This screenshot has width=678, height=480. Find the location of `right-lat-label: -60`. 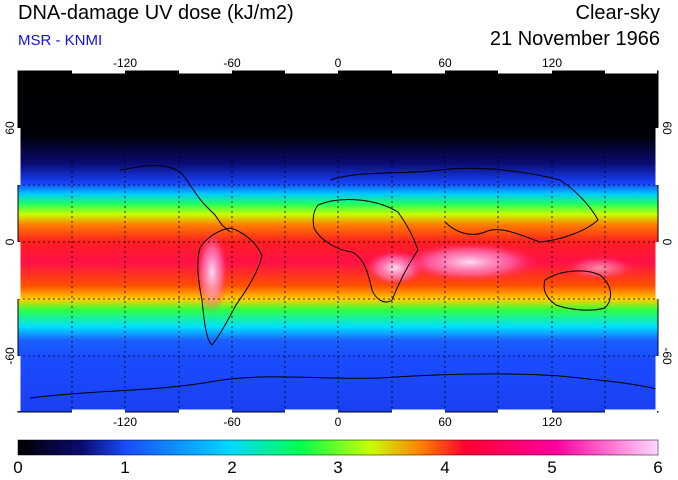

right-lat-label: -60 is located at coordinates (667, 356).